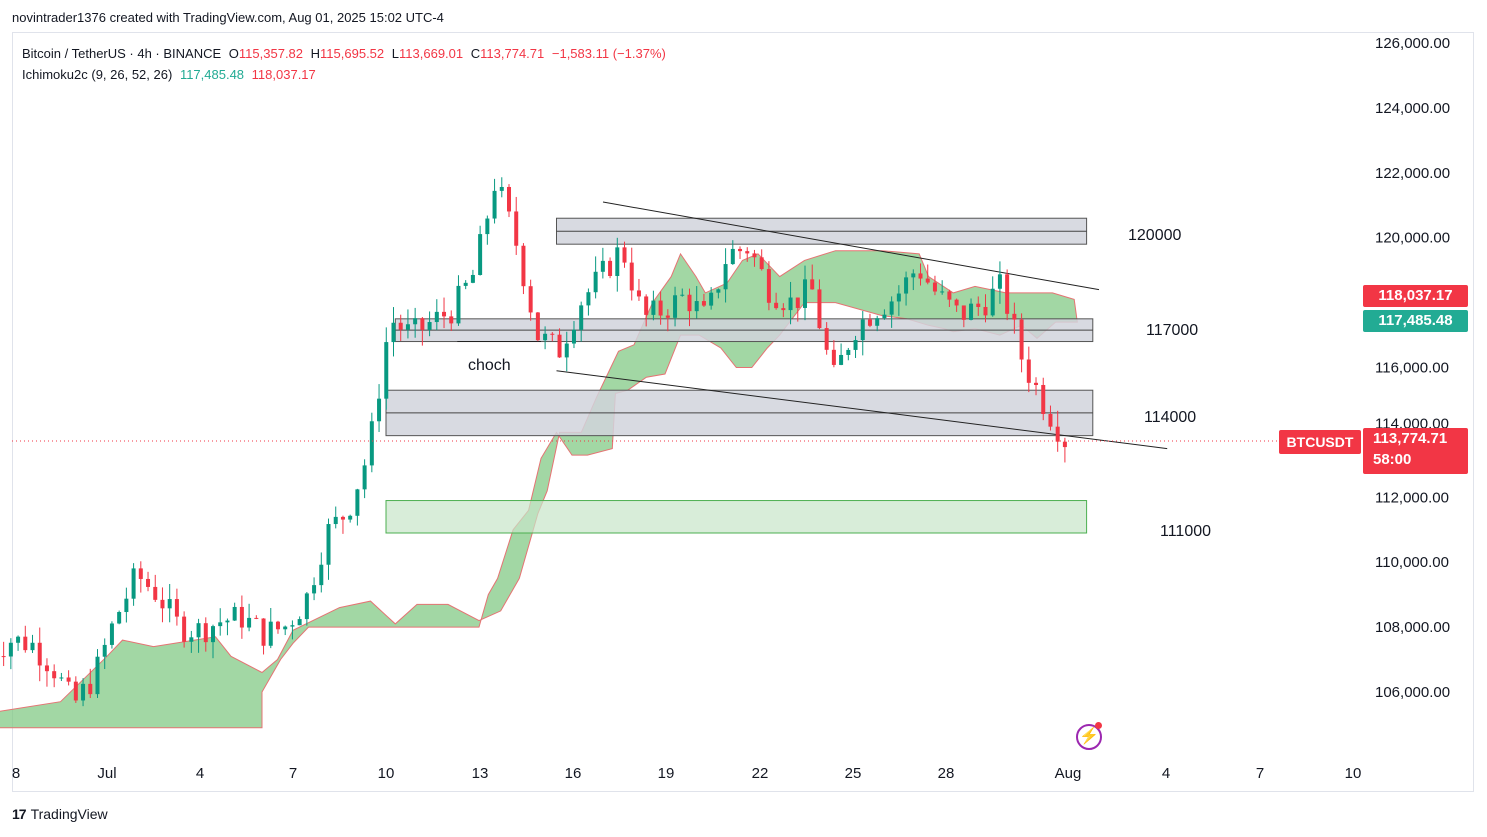 This screenshot has height=837, width=1487. Describe the element at coordinates (946, 773) in the screenshot. I see `time-axis-label: 28` at that location.